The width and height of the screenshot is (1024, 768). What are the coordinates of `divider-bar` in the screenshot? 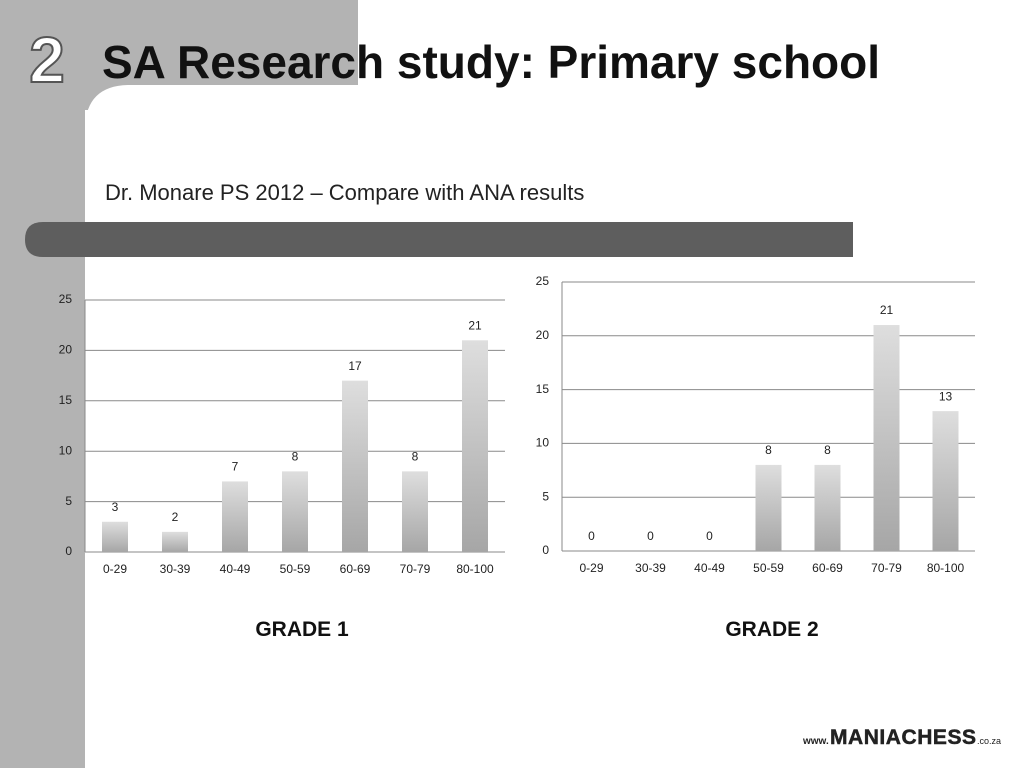 It's located at (439, 239).